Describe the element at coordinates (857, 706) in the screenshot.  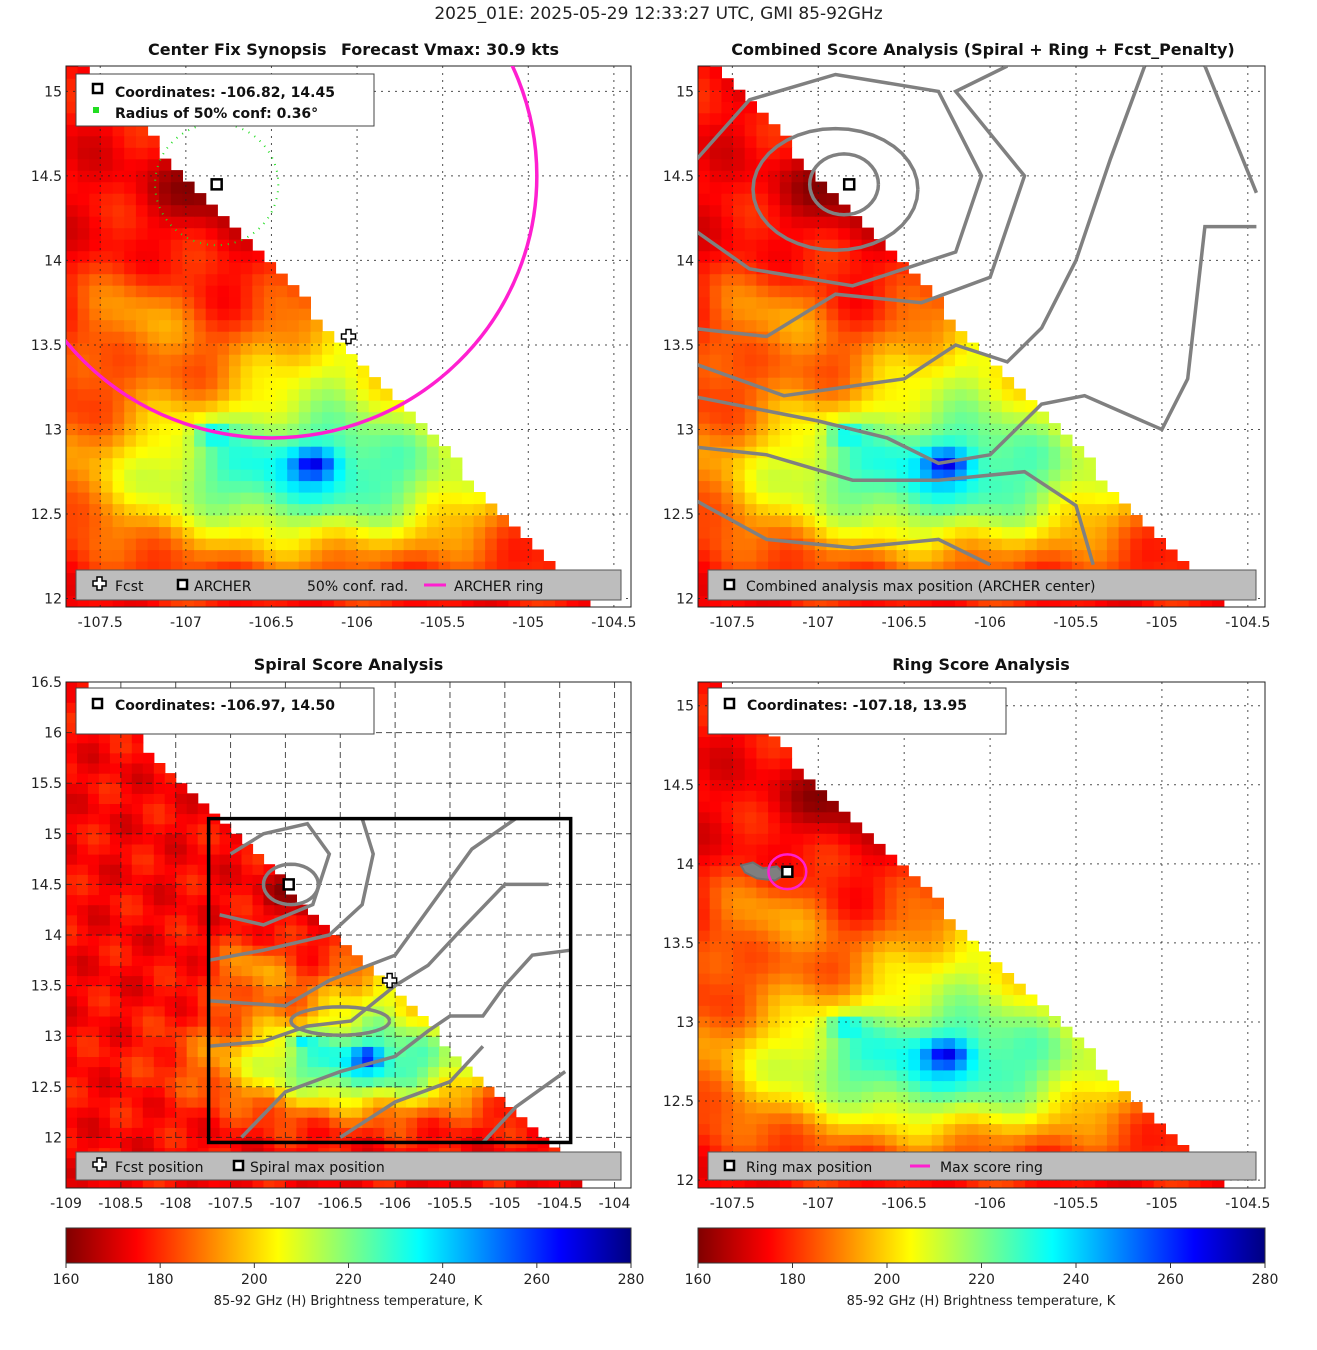
I see `ring-coordinates: Coordinates: -107.18, 13.95` at that location.